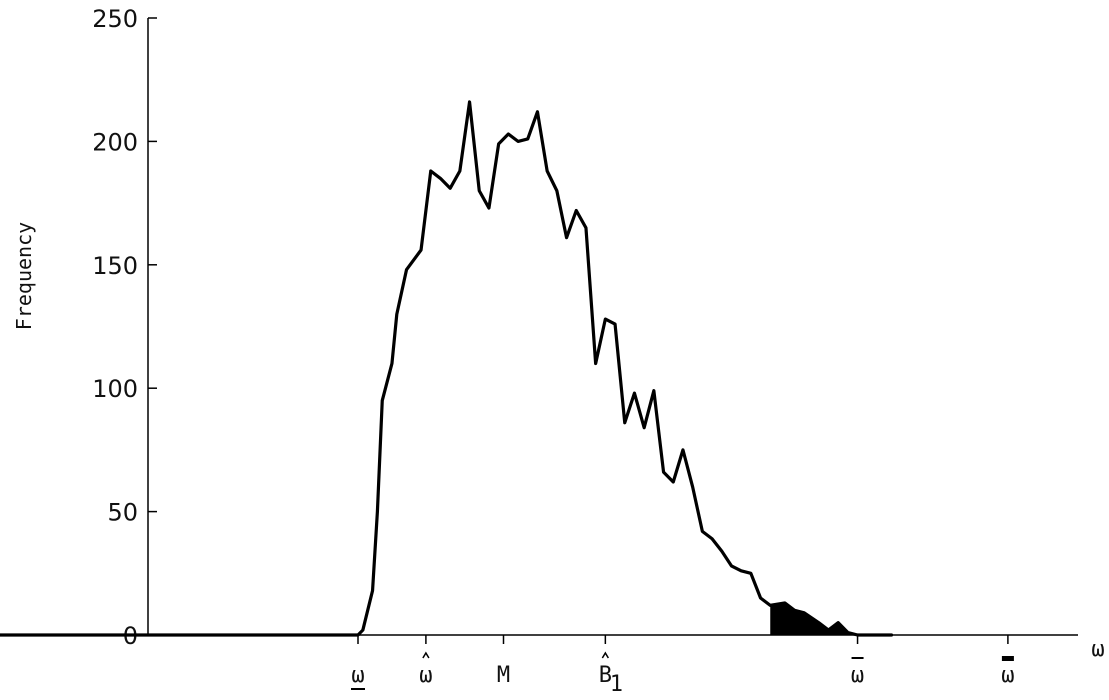  I want to click on y-tick-label: 150, so click(115, 266).